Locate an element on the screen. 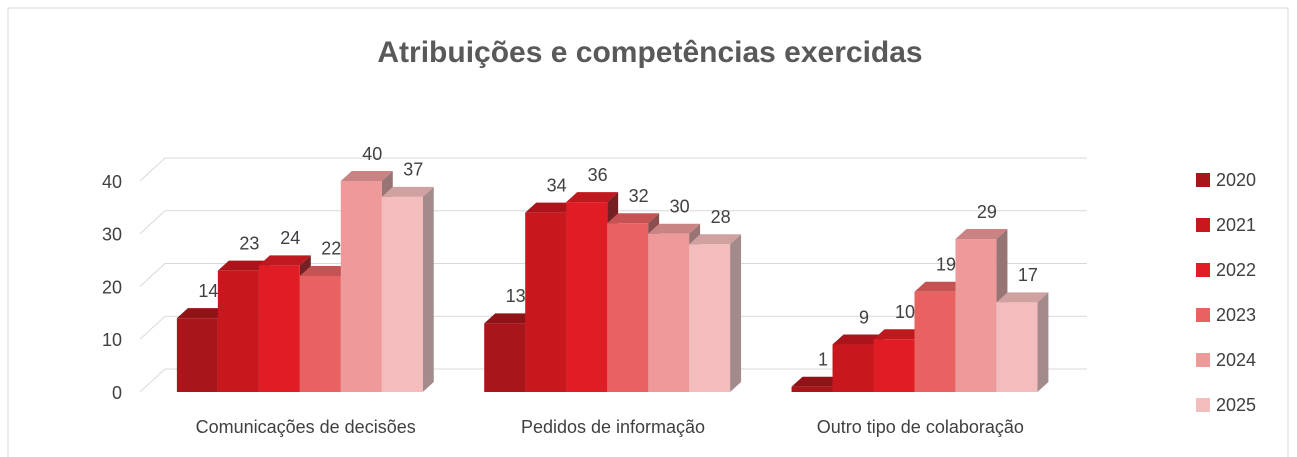 This screenshot has width=1297, height=457. legend-label: 2021 is located at coordinates (1236, 225).